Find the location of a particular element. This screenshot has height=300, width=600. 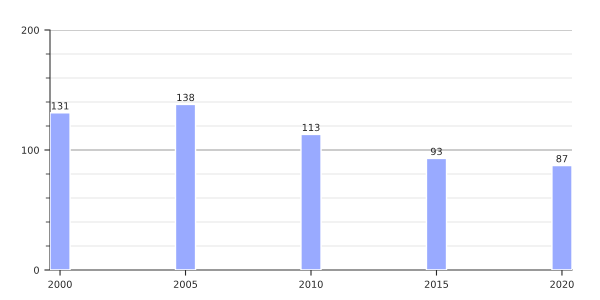

y-tick-label: 200 is located at coordinates (30, 30).